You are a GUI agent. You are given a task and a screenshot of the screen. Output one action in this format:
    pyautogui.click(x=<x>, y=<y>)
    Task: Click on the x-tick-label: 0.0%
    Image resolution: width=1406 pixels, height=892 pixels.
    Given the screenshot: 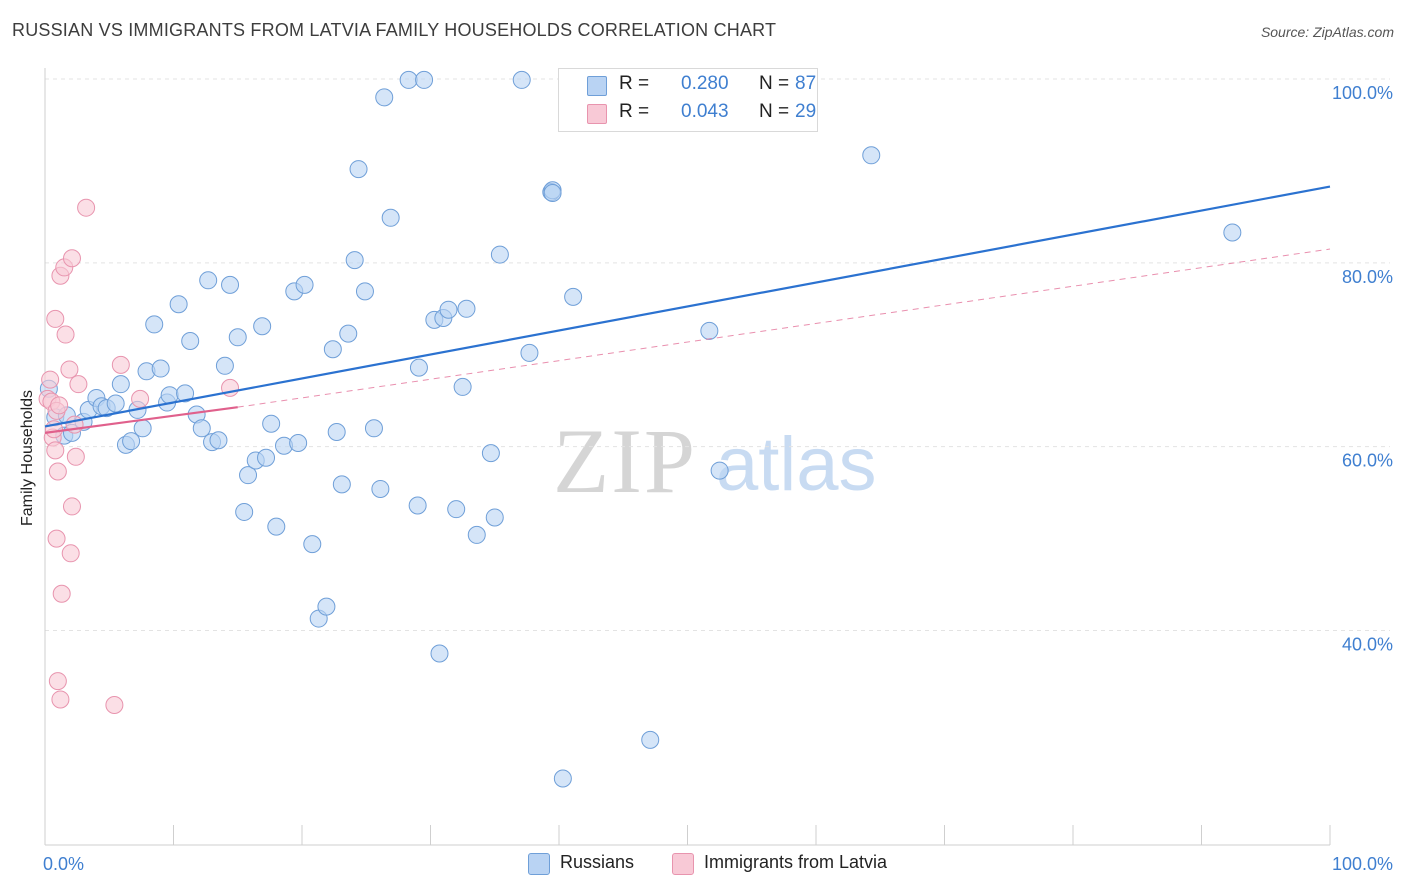 What is the action you would take?
    pyautogui.click(x=63, y=864)
    